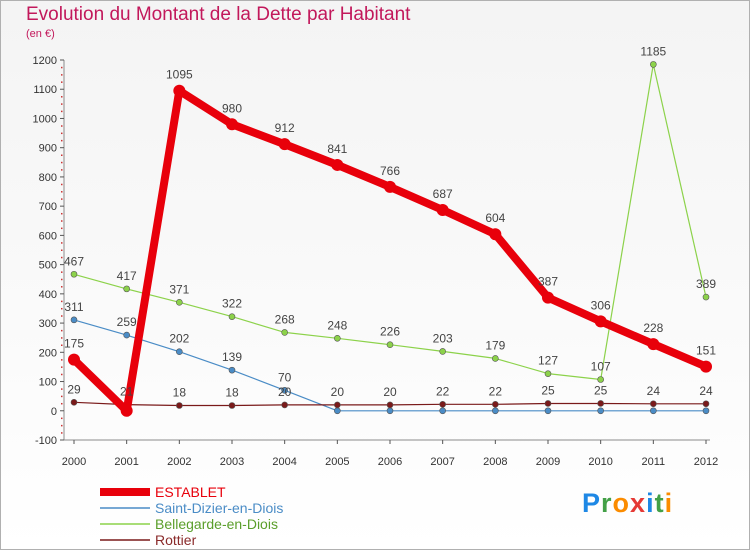 The width and height of the screenshot is (750, 550). Describe the element at coordinates (216, 524) in the screenshot. I see `legend-label: Bellegarde-en-Diois` at that location.